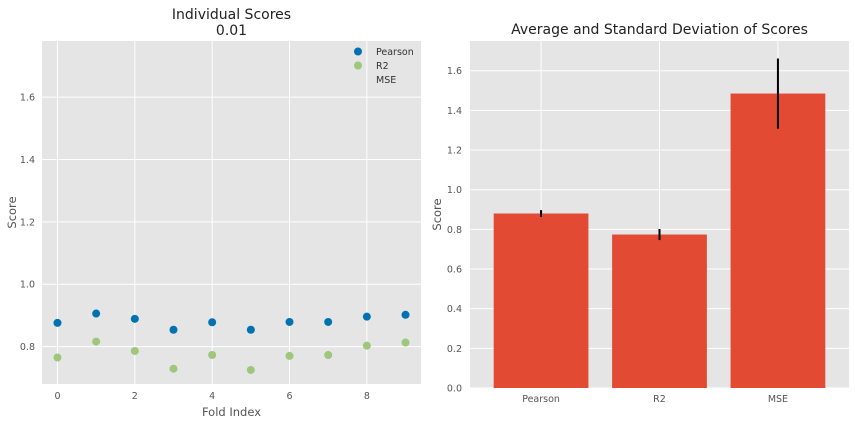 The image size is (855, 425). I want to click on bar-title: Average and Standard Deviation of Scores, so click(659, 30).